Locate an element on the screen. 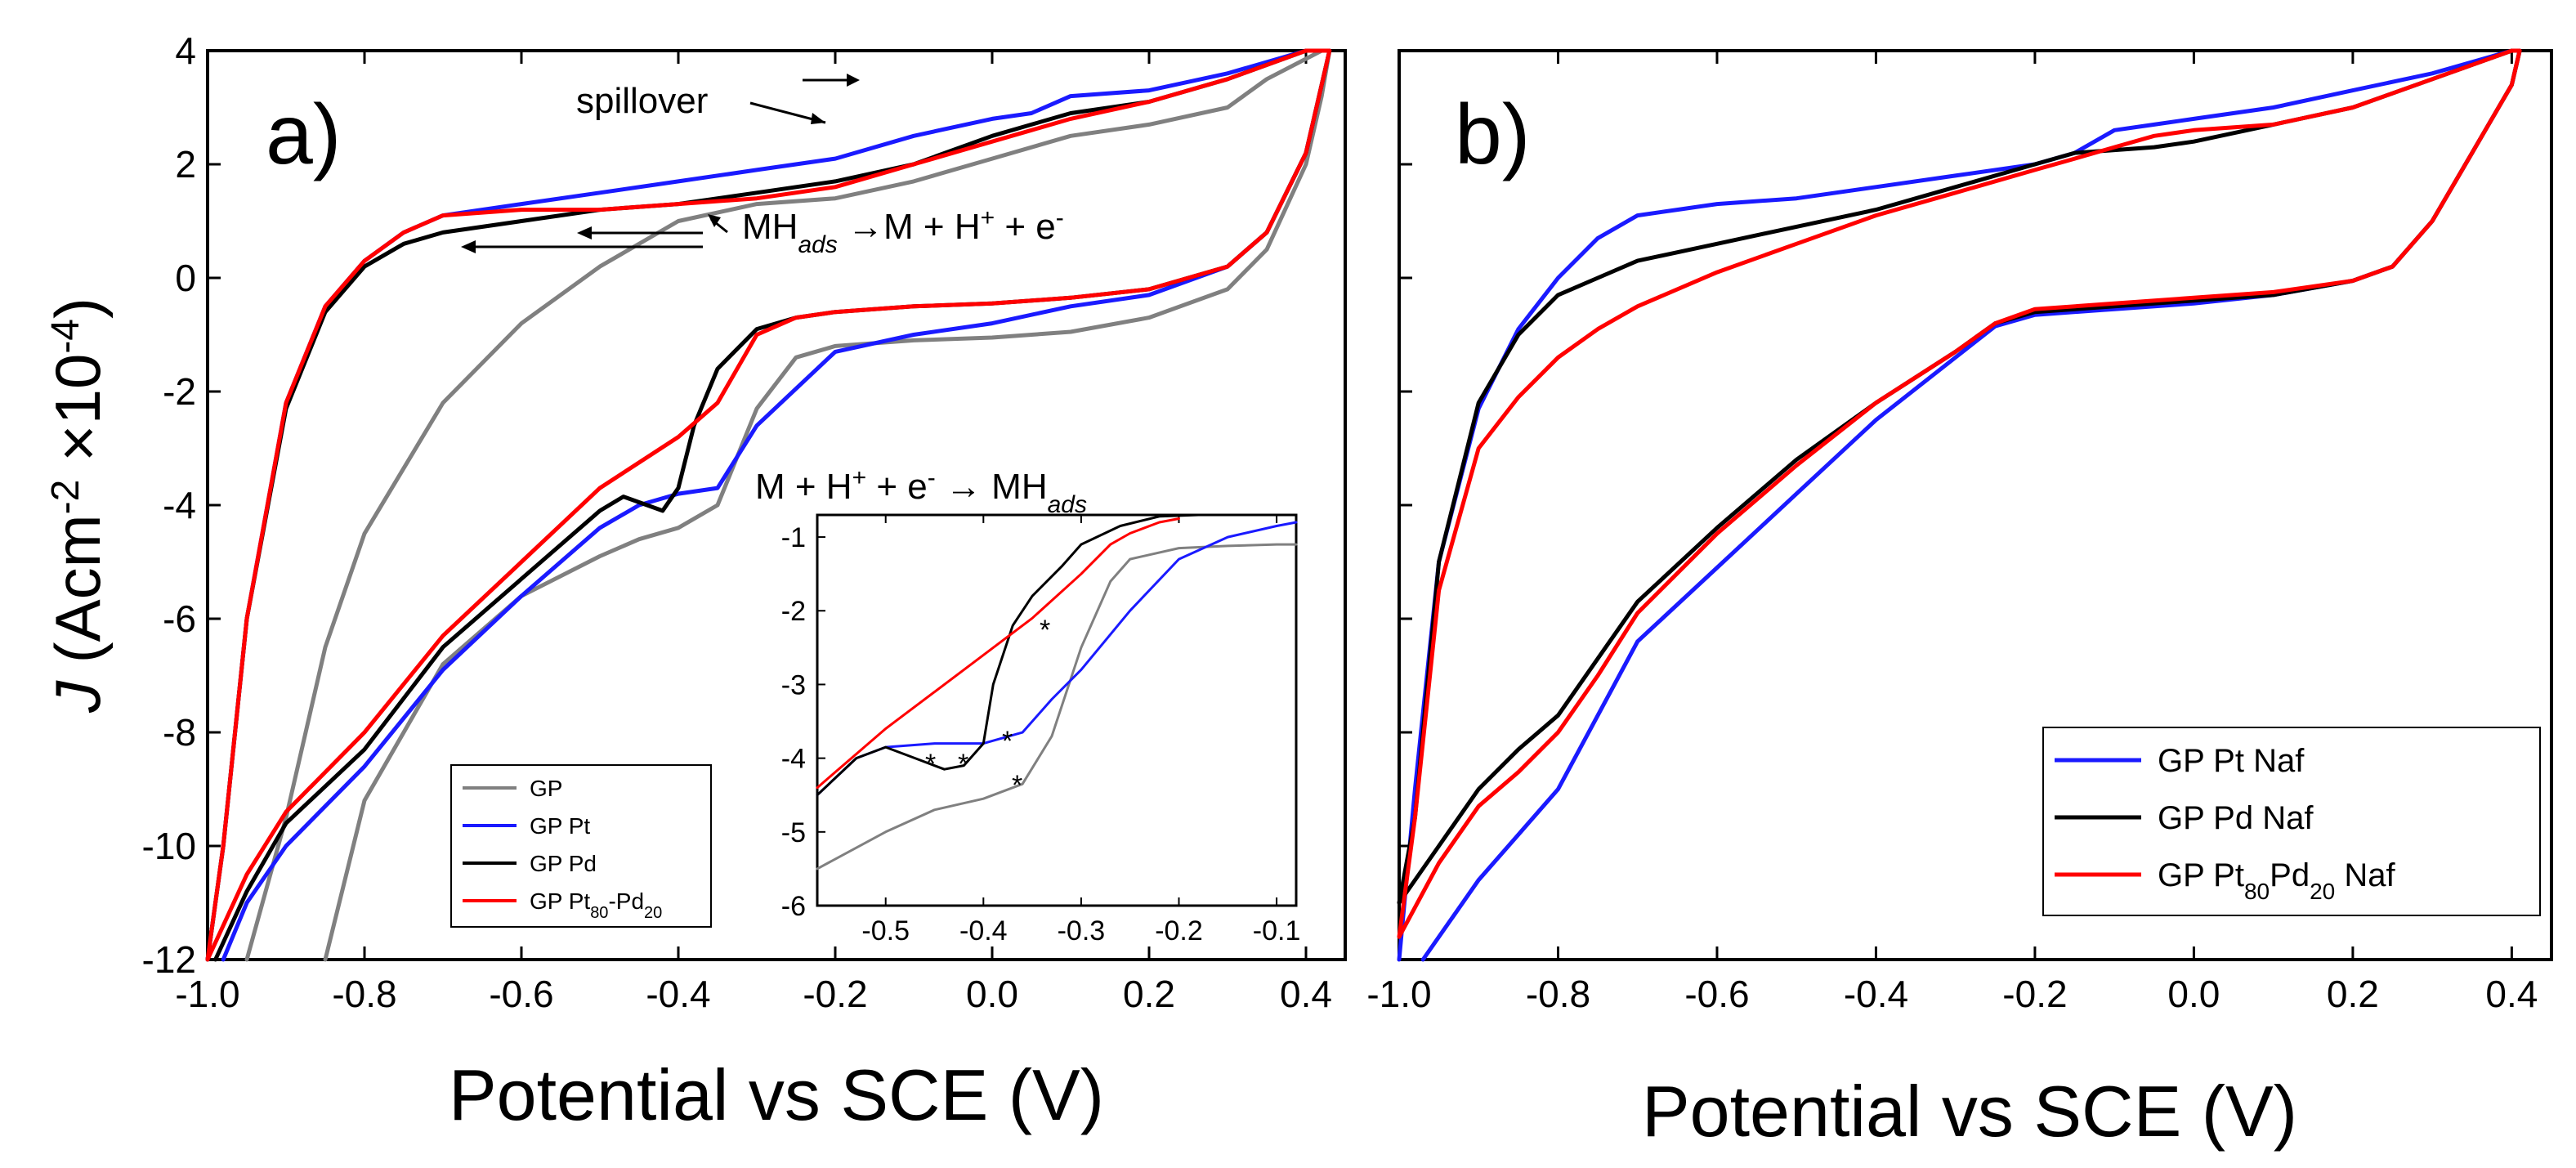  panel-b-xtick-label-7: 0.4 is located at coordinates (2511, 994).